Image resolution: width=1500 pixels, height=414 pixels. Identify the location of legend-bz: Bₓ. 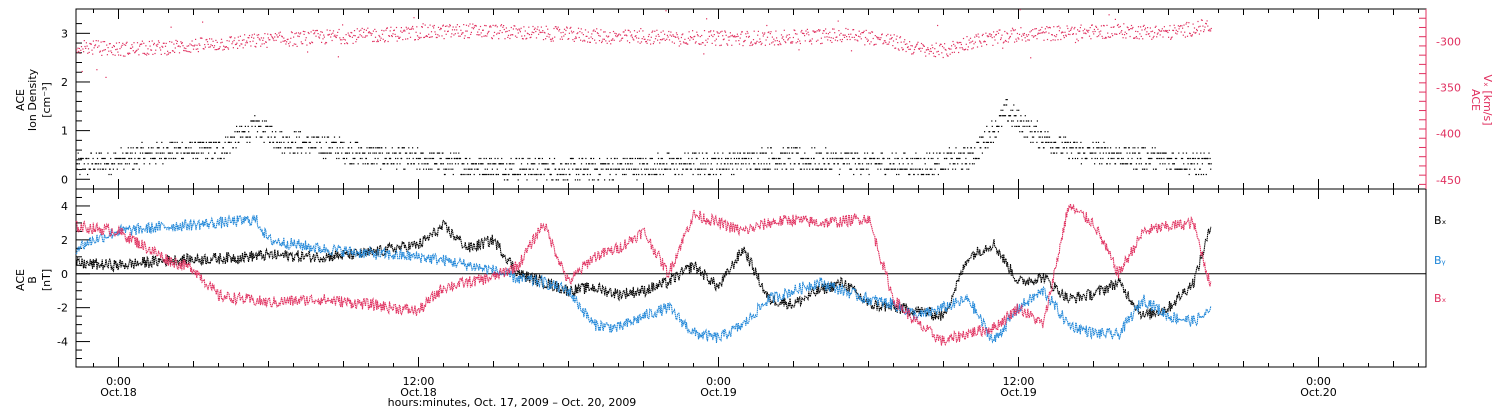
(1440, 298).